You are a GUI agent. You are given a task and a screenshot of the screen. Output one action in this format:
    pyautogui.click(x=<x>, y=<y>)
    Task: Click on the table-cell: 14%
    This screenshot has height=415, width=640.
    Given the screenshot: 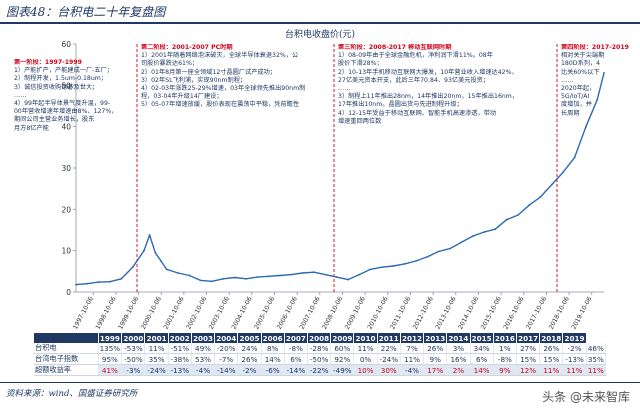 What is the action you would take?
    pyautogui.click(x=482, y=370)
    